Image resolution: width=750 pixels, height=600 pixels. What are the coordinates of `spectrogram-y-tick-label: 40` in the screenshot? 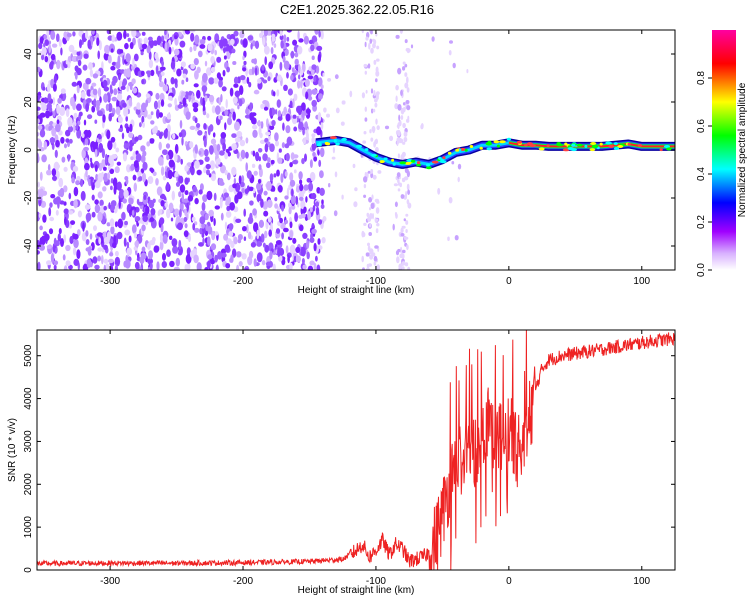 It's located at (28, 54).